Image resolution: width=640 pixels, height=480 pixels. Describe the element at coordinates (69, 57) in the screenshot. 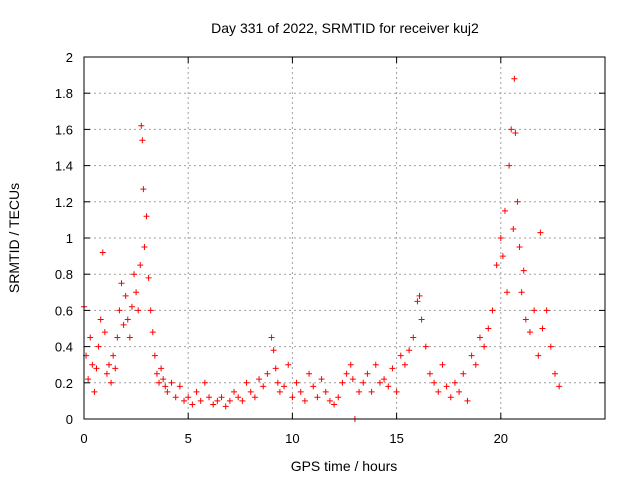

I see `y-tick-label: 2` at that location.